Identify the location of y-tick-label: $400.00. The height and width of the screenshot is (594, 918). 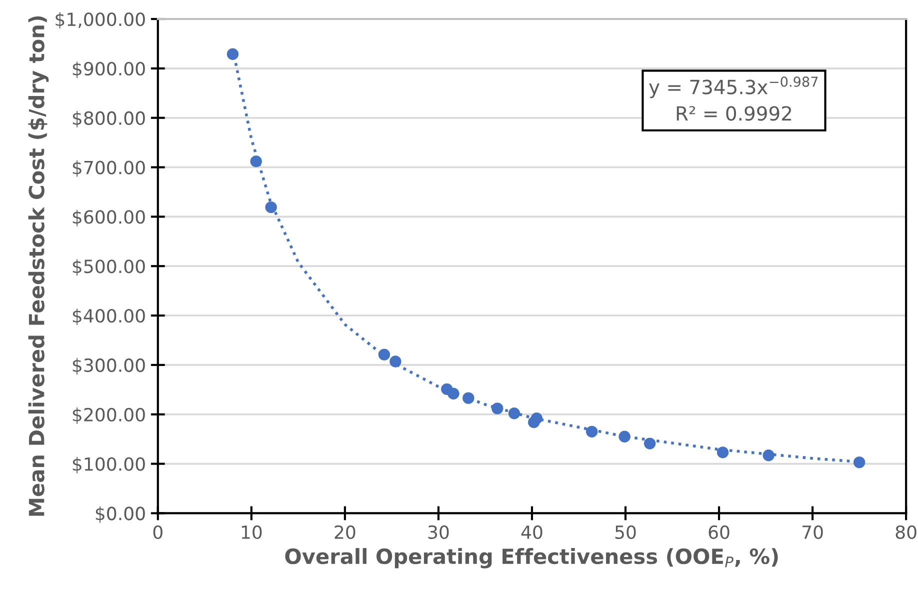
(108, 317).